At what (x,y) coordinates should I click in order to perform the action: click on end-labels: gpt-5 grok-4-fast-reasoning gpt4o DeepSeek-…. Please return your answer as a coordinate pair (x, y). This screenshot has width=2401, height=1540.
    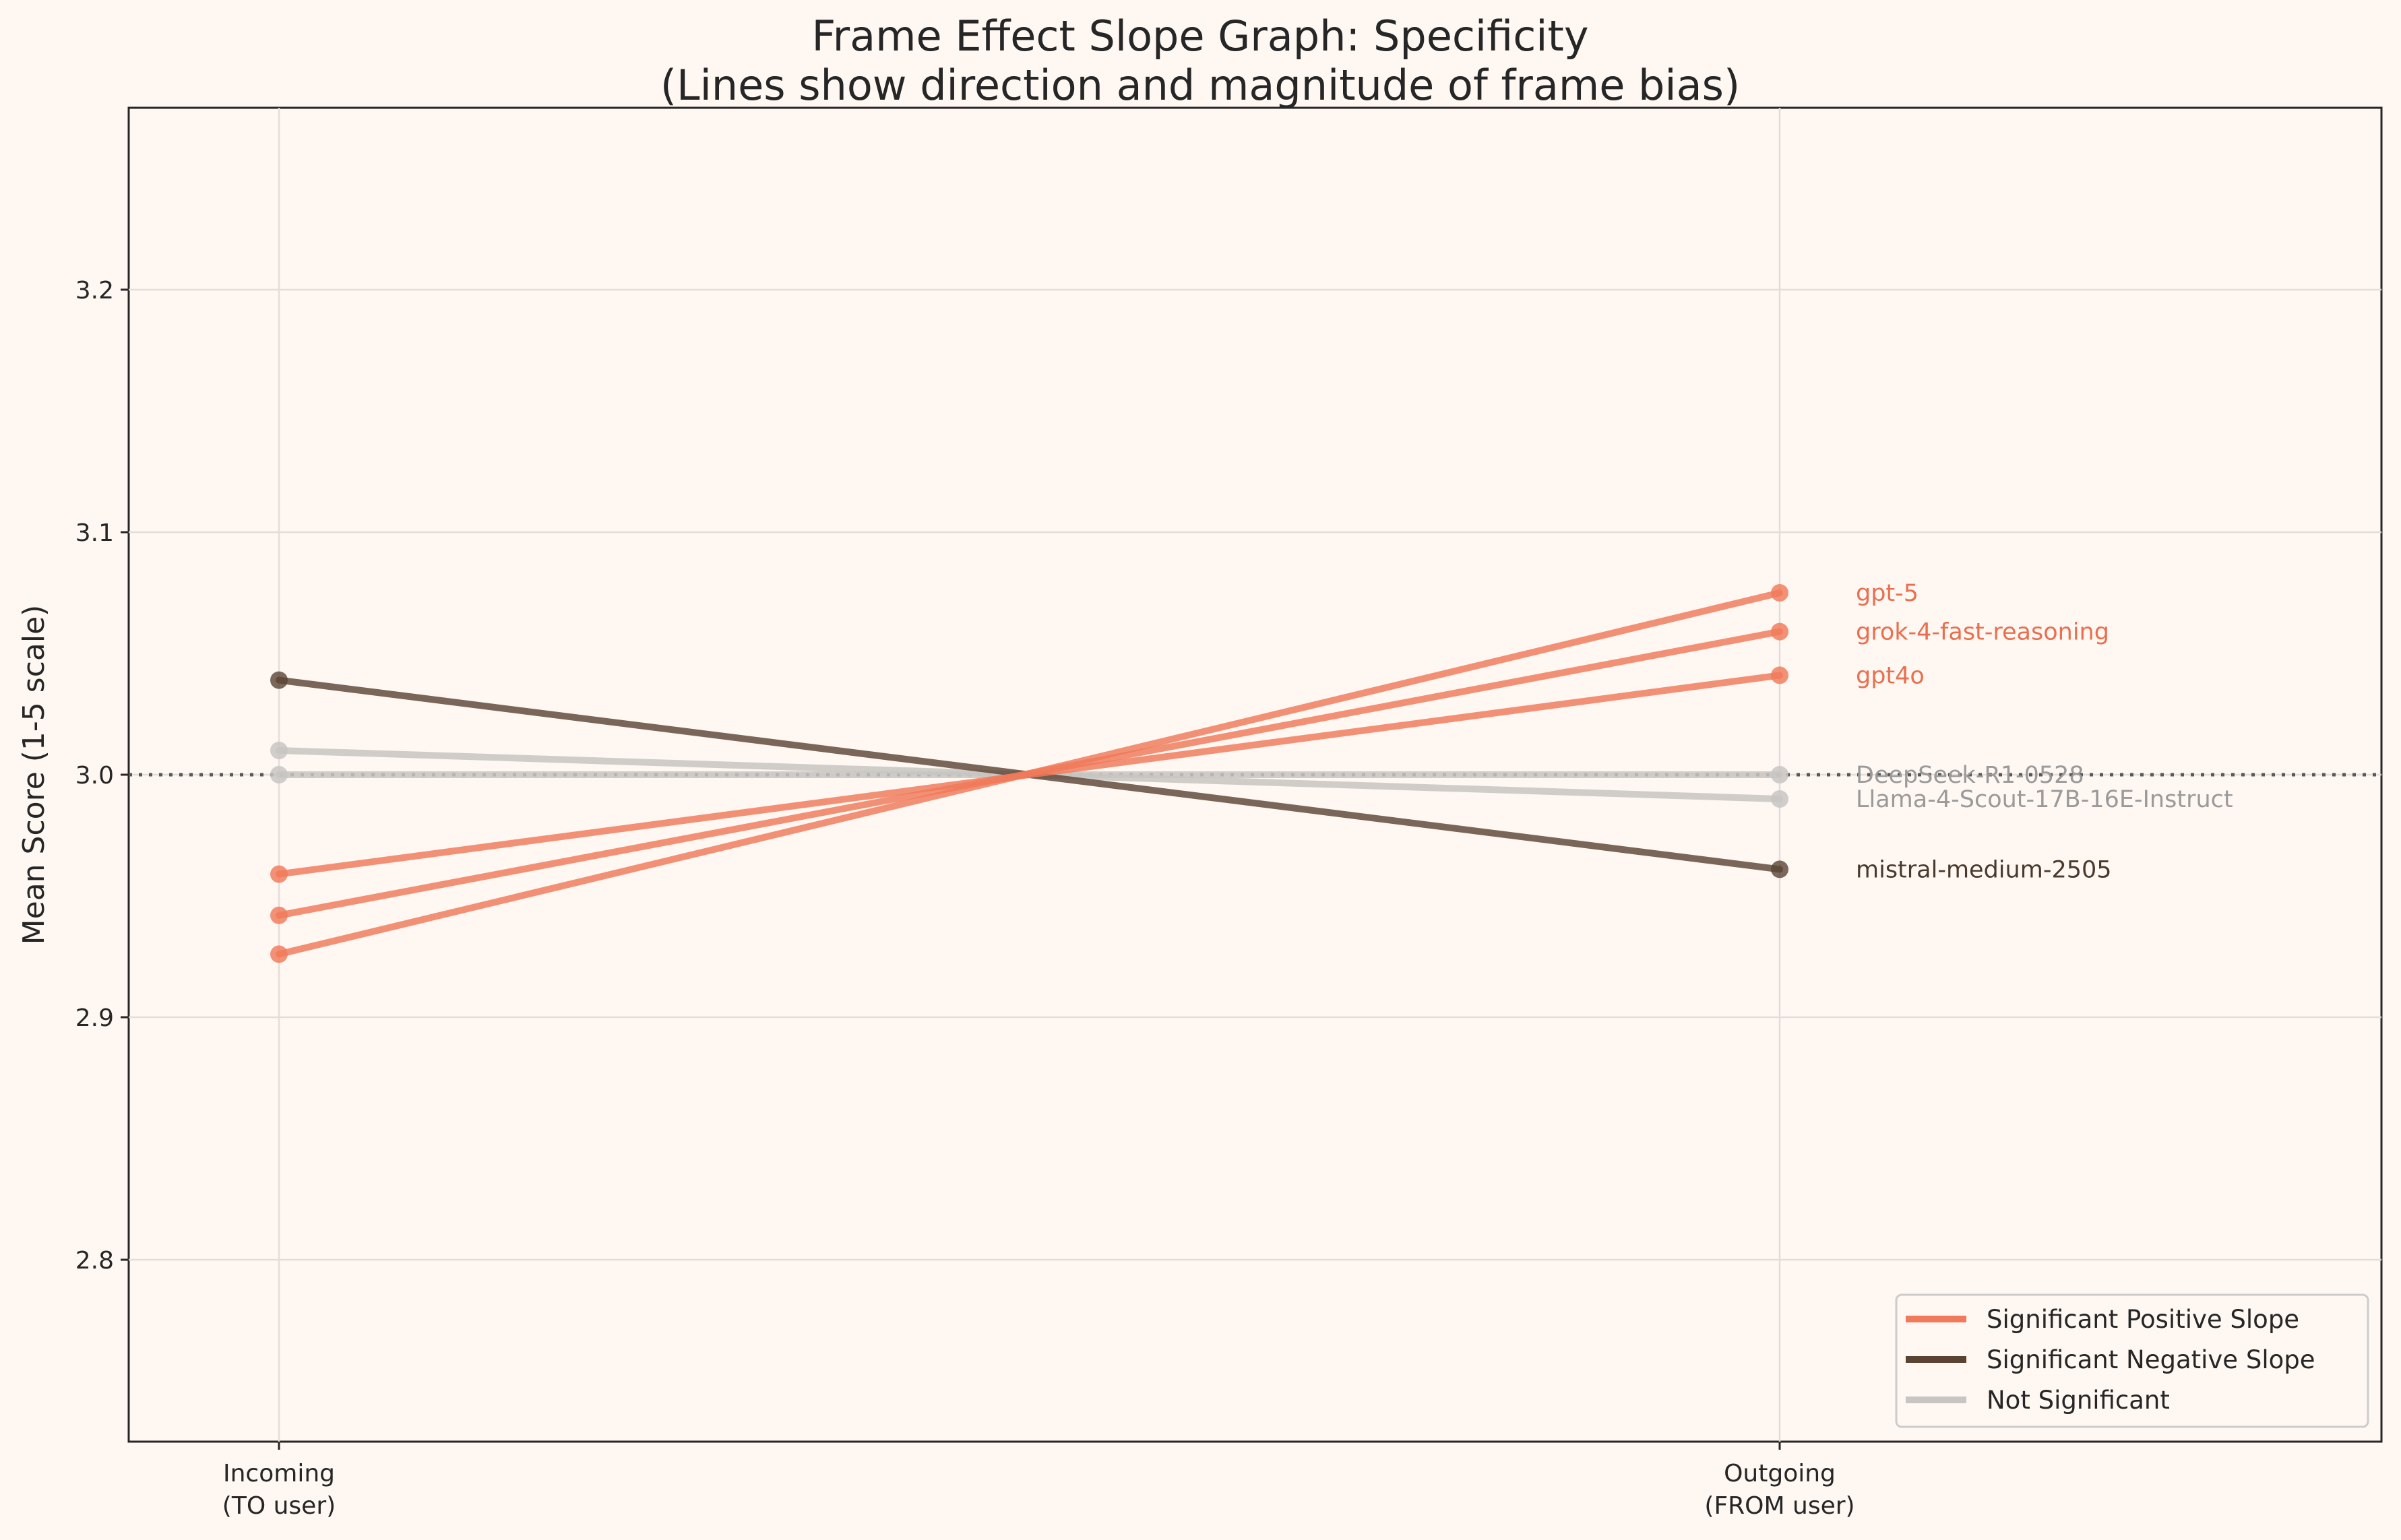
    Looking at the image, I should click on (2044, 731).